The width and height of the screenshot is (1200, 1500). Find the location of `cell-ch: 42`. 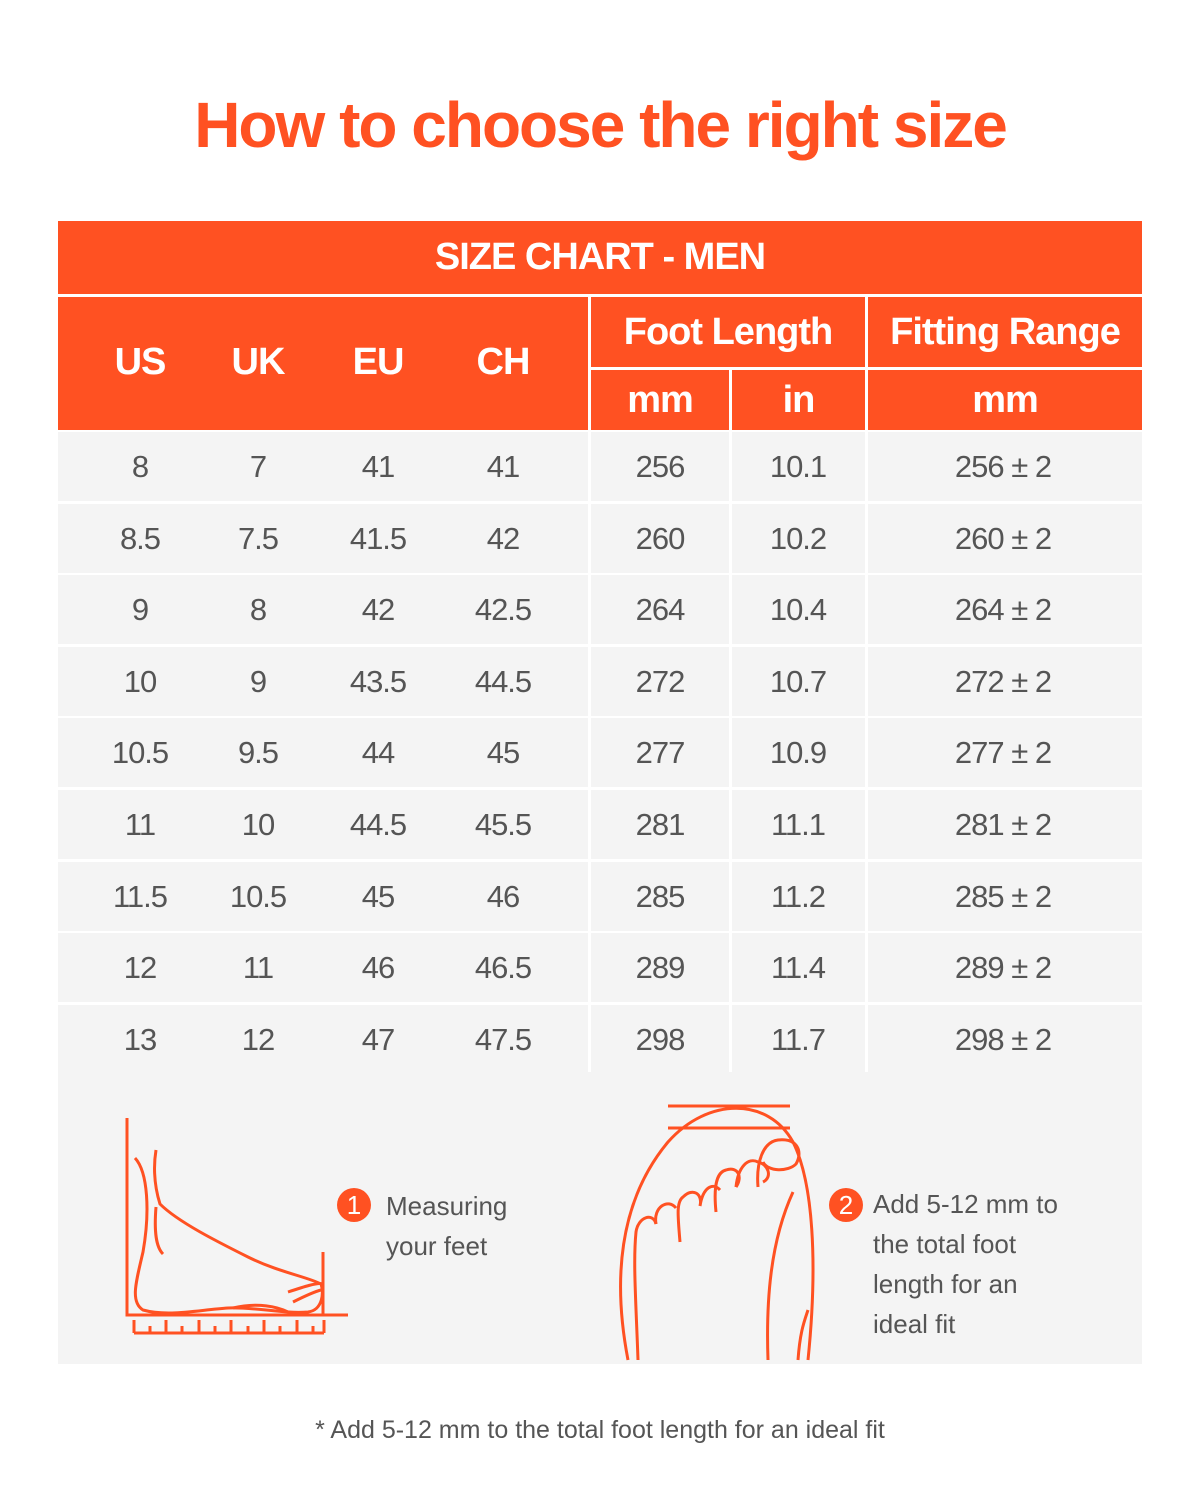

cell-ch: 42 is located at coordinates (503, 538).